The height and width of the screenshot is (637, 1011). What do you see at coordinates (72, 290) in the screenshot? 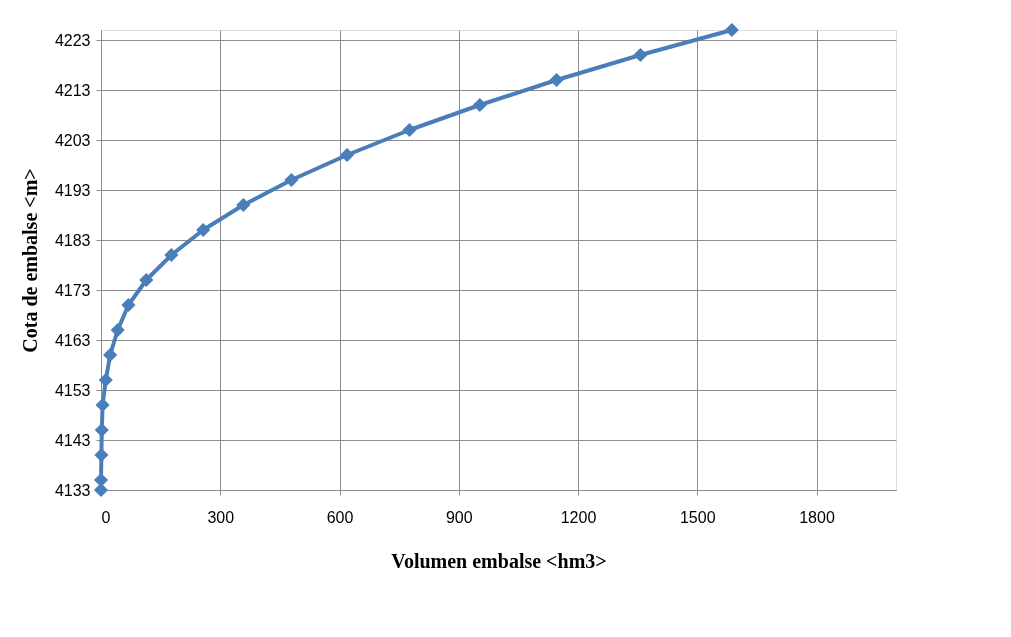
I see `y-tick-label: 4173` at bounding box center [72, 290].